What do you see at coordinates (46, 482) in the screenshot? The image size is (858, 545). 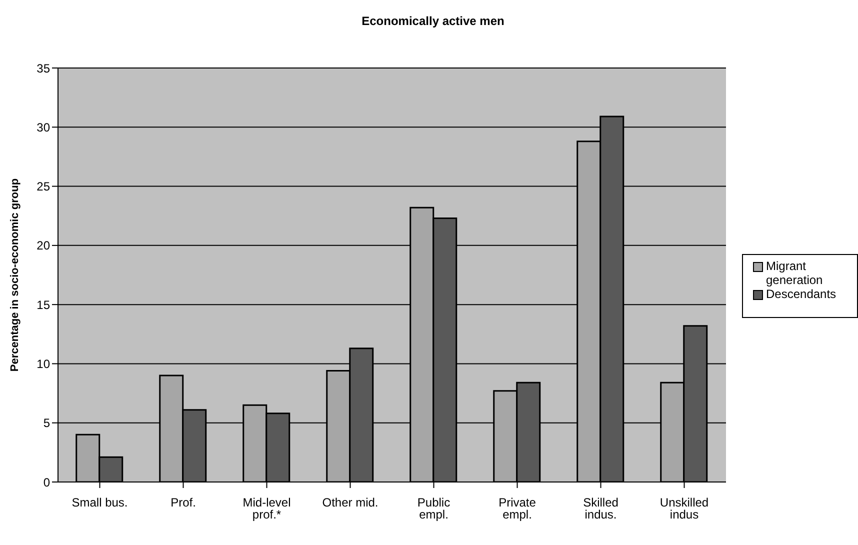 I see `y-tick-label: 0` at bounding box center [46, 482].